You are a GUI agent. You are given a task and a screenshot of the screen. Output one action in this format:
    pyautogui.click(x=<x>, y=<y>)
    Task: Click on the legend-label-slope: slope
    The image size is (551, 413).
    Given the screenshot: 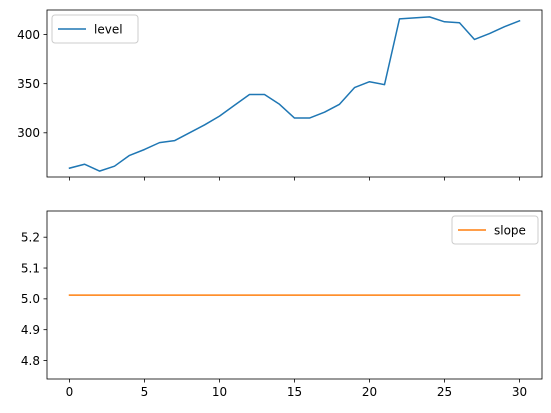 What is the action you would take?
    pyautogui.click(x=510, y=230)
    